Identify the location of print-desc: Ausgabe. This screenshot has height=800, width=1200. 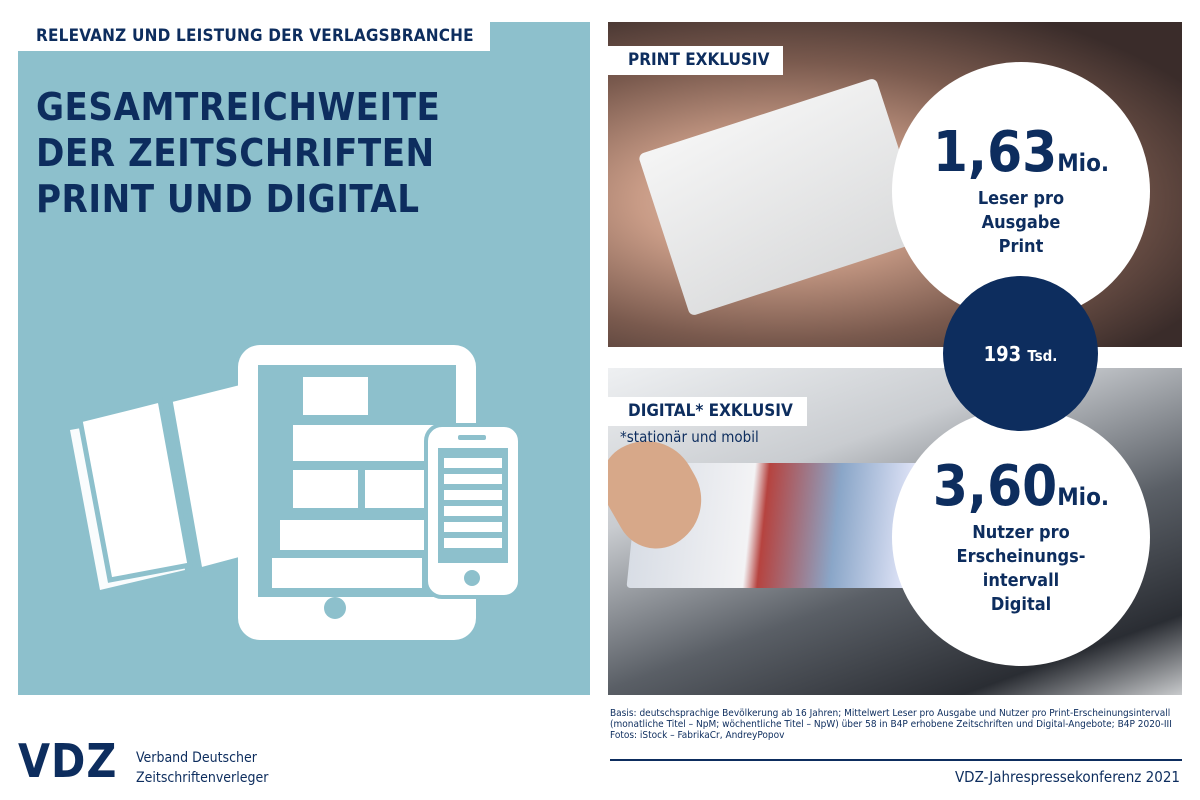
(1021, 222).